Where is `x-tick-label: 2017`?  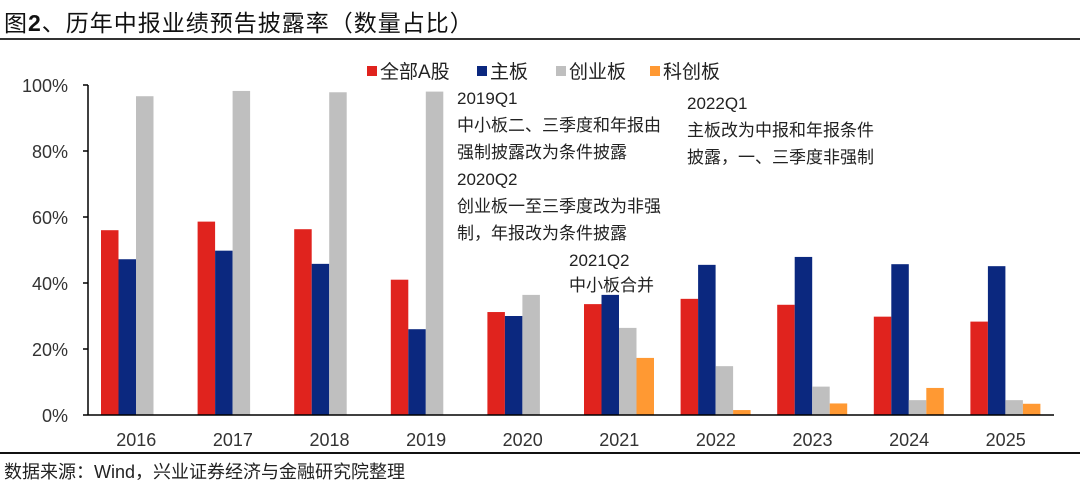
x-tick-label: 2017 is located at coordinates (233, 440).